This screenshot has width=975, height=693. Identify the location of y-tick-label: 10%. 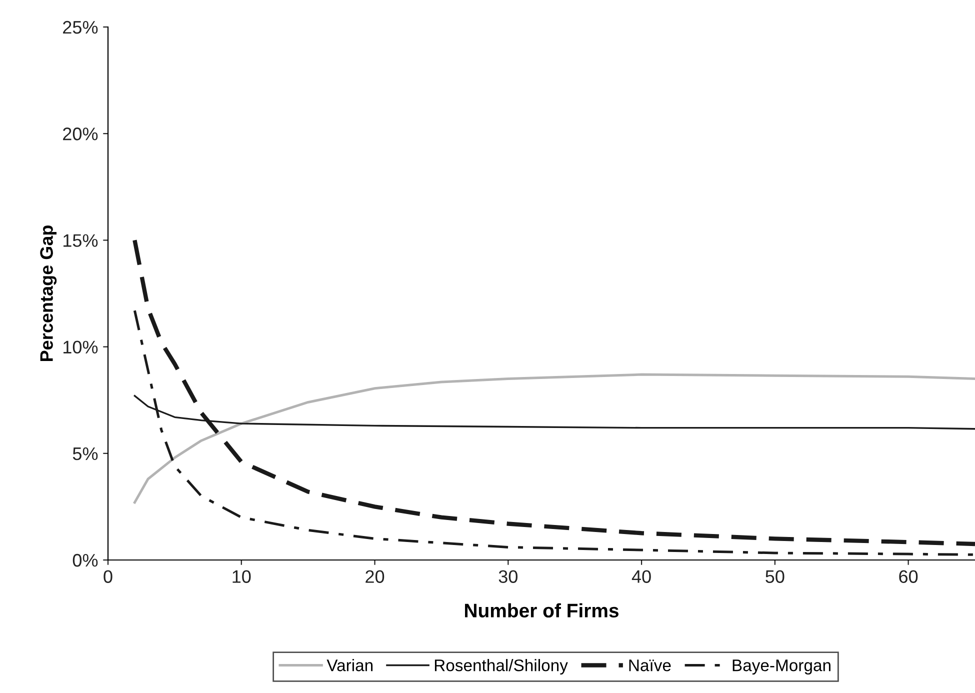
(81, 347).